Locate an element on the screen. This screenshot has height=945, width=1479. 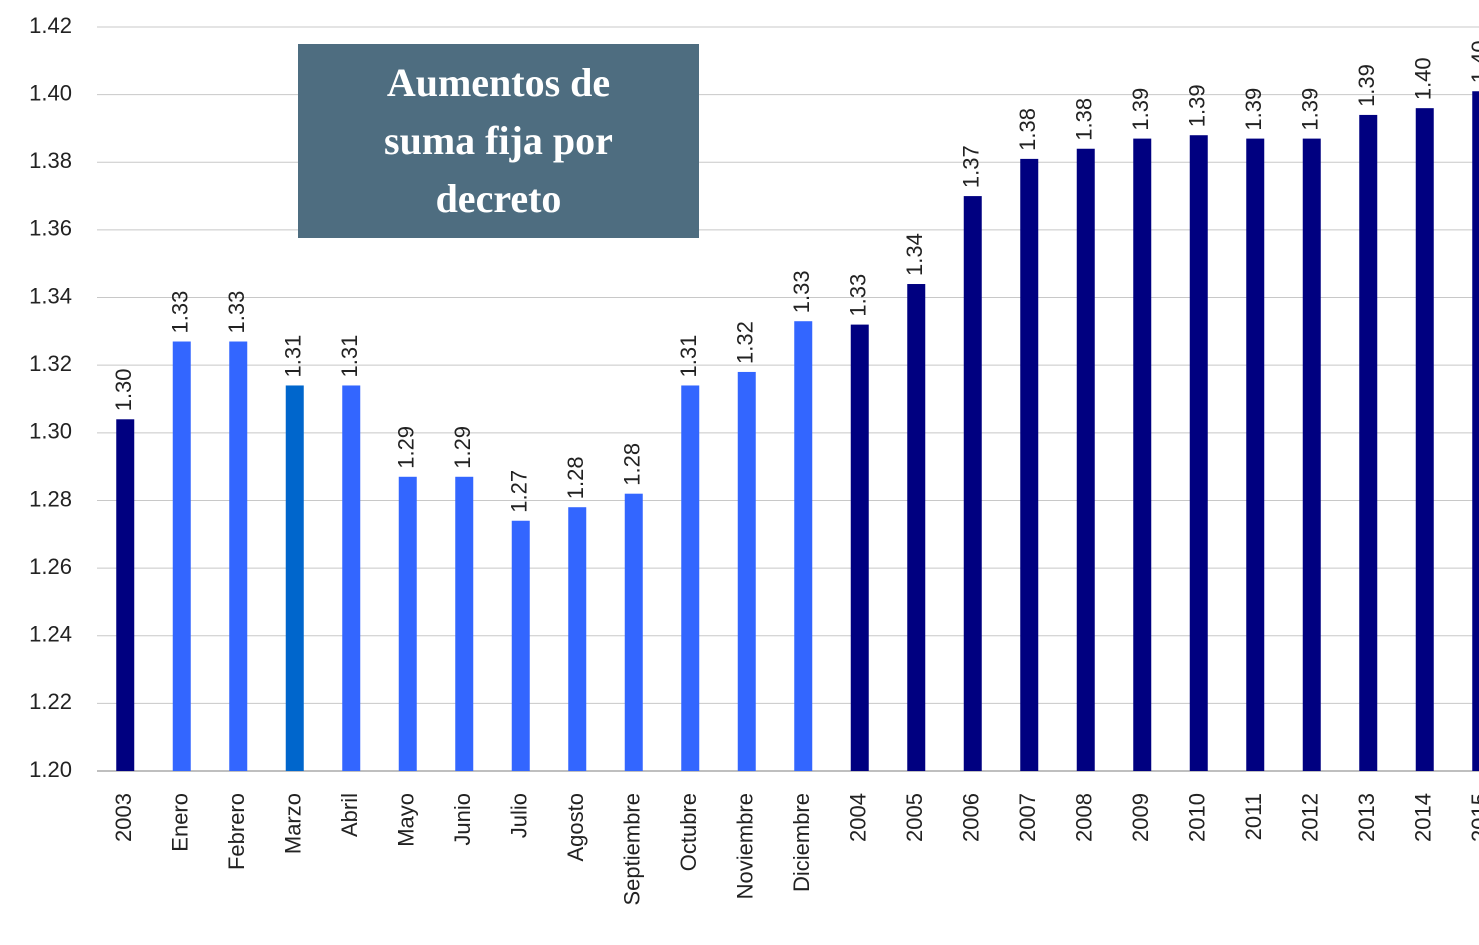
x-tick-label: 2010 is located at coordinates (1197, 817).